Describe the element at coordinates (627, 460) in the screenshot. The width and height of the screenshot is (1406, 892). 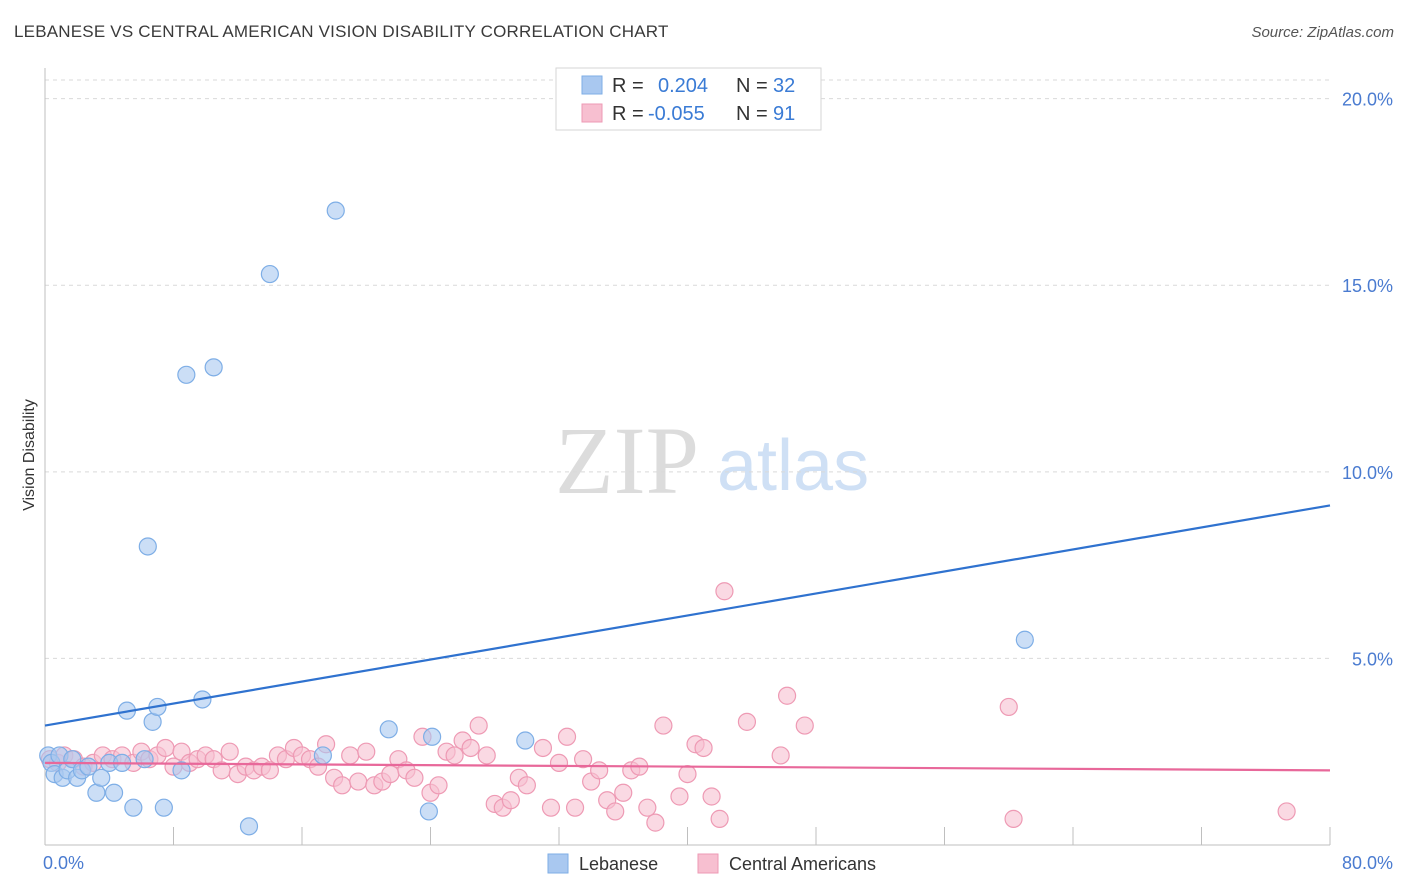
I see `watermark-zip: ZIP` at that location.